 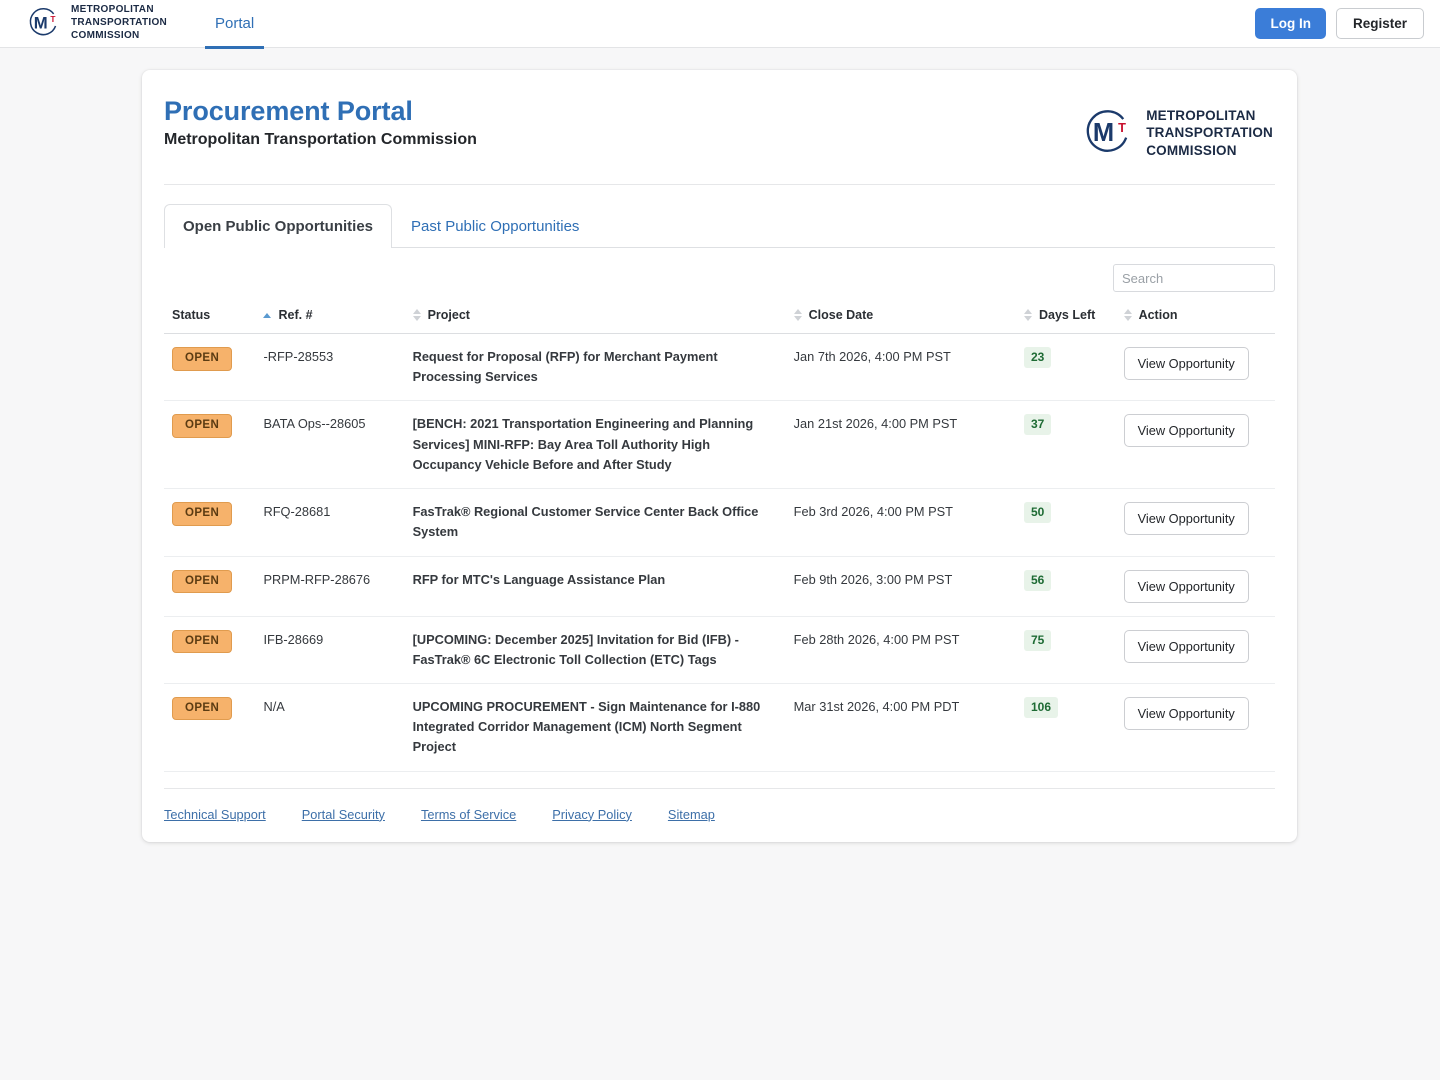 I want to click on cell-close-date: Jan 7th 2026, 4:00 PM PST, so click(x=900, y=367).